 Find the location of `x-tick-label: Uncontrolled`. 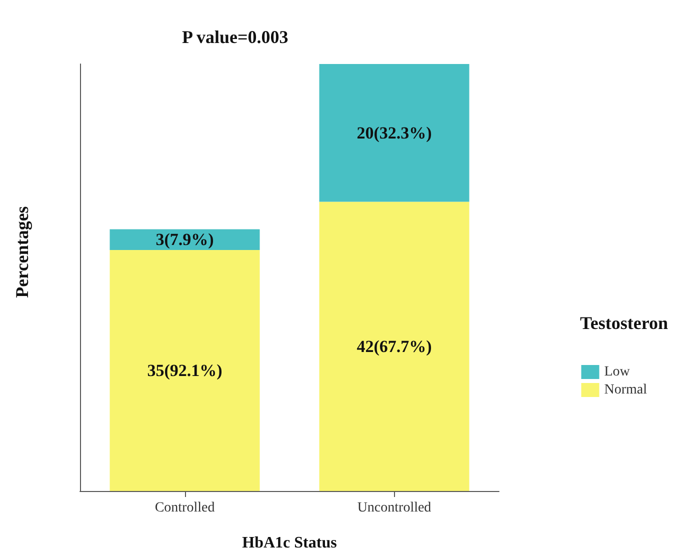

x-tick-label: Uncontrolled is located at coordinates (394, 508).